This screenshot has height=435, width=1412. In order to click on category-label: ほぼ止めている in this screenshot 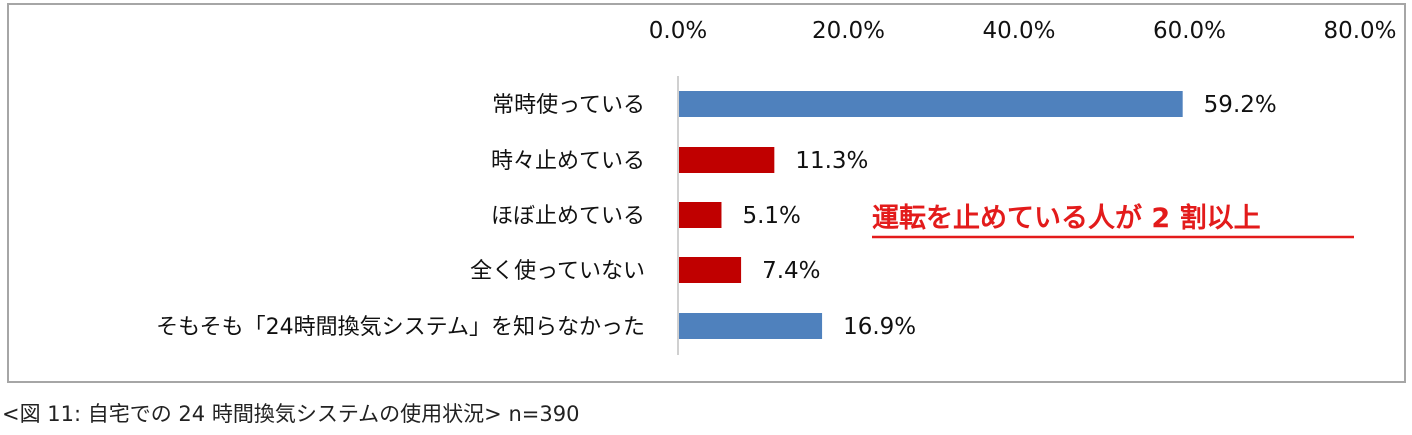, I will do `click(568, 216)`.